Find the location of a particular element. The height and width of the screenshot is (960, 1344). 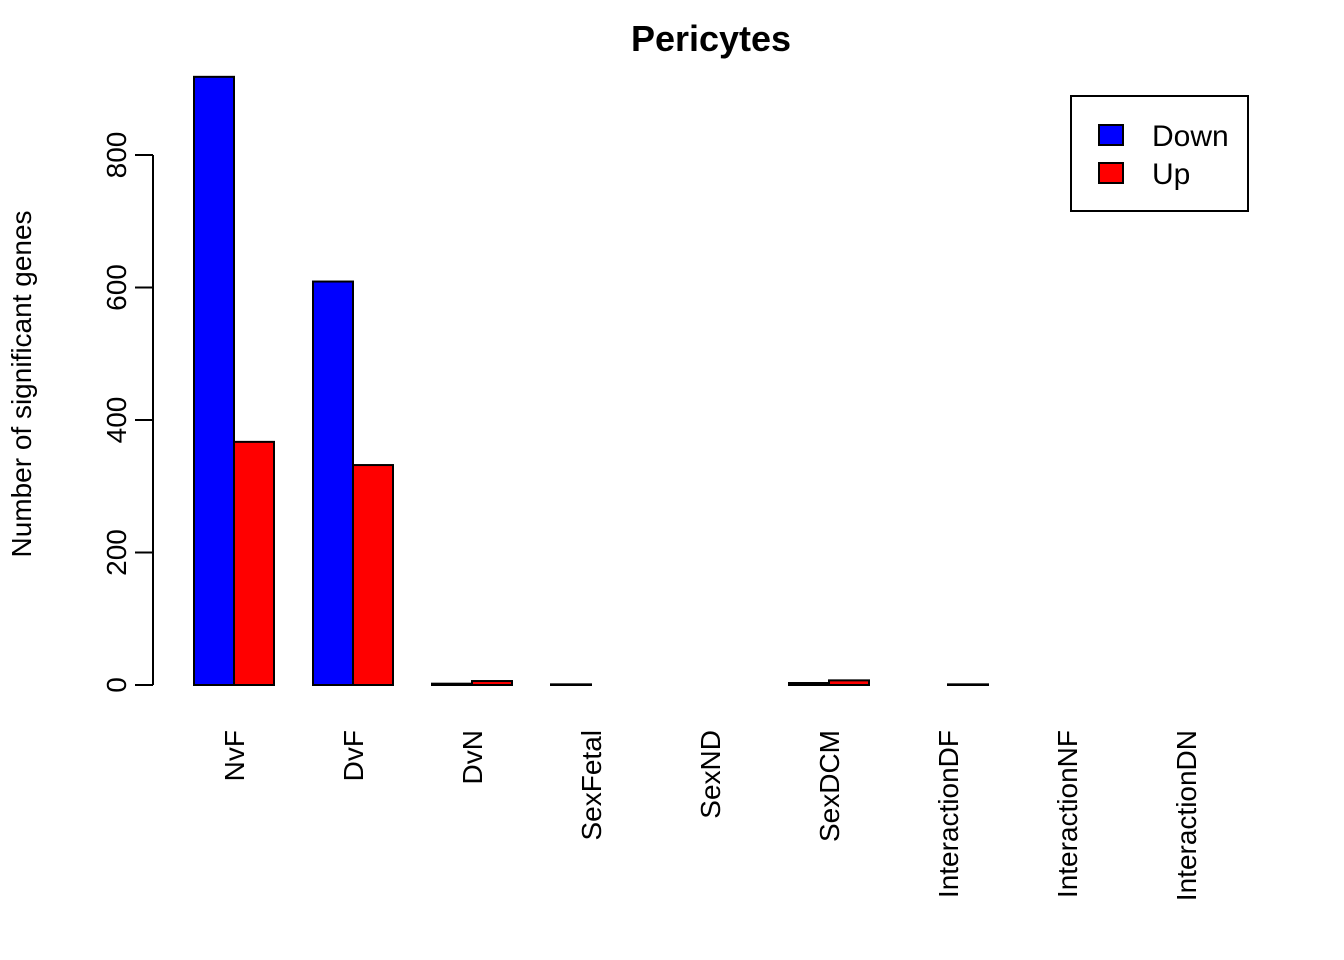

y-tick-label: 200 is located at coordinates (116, 552).